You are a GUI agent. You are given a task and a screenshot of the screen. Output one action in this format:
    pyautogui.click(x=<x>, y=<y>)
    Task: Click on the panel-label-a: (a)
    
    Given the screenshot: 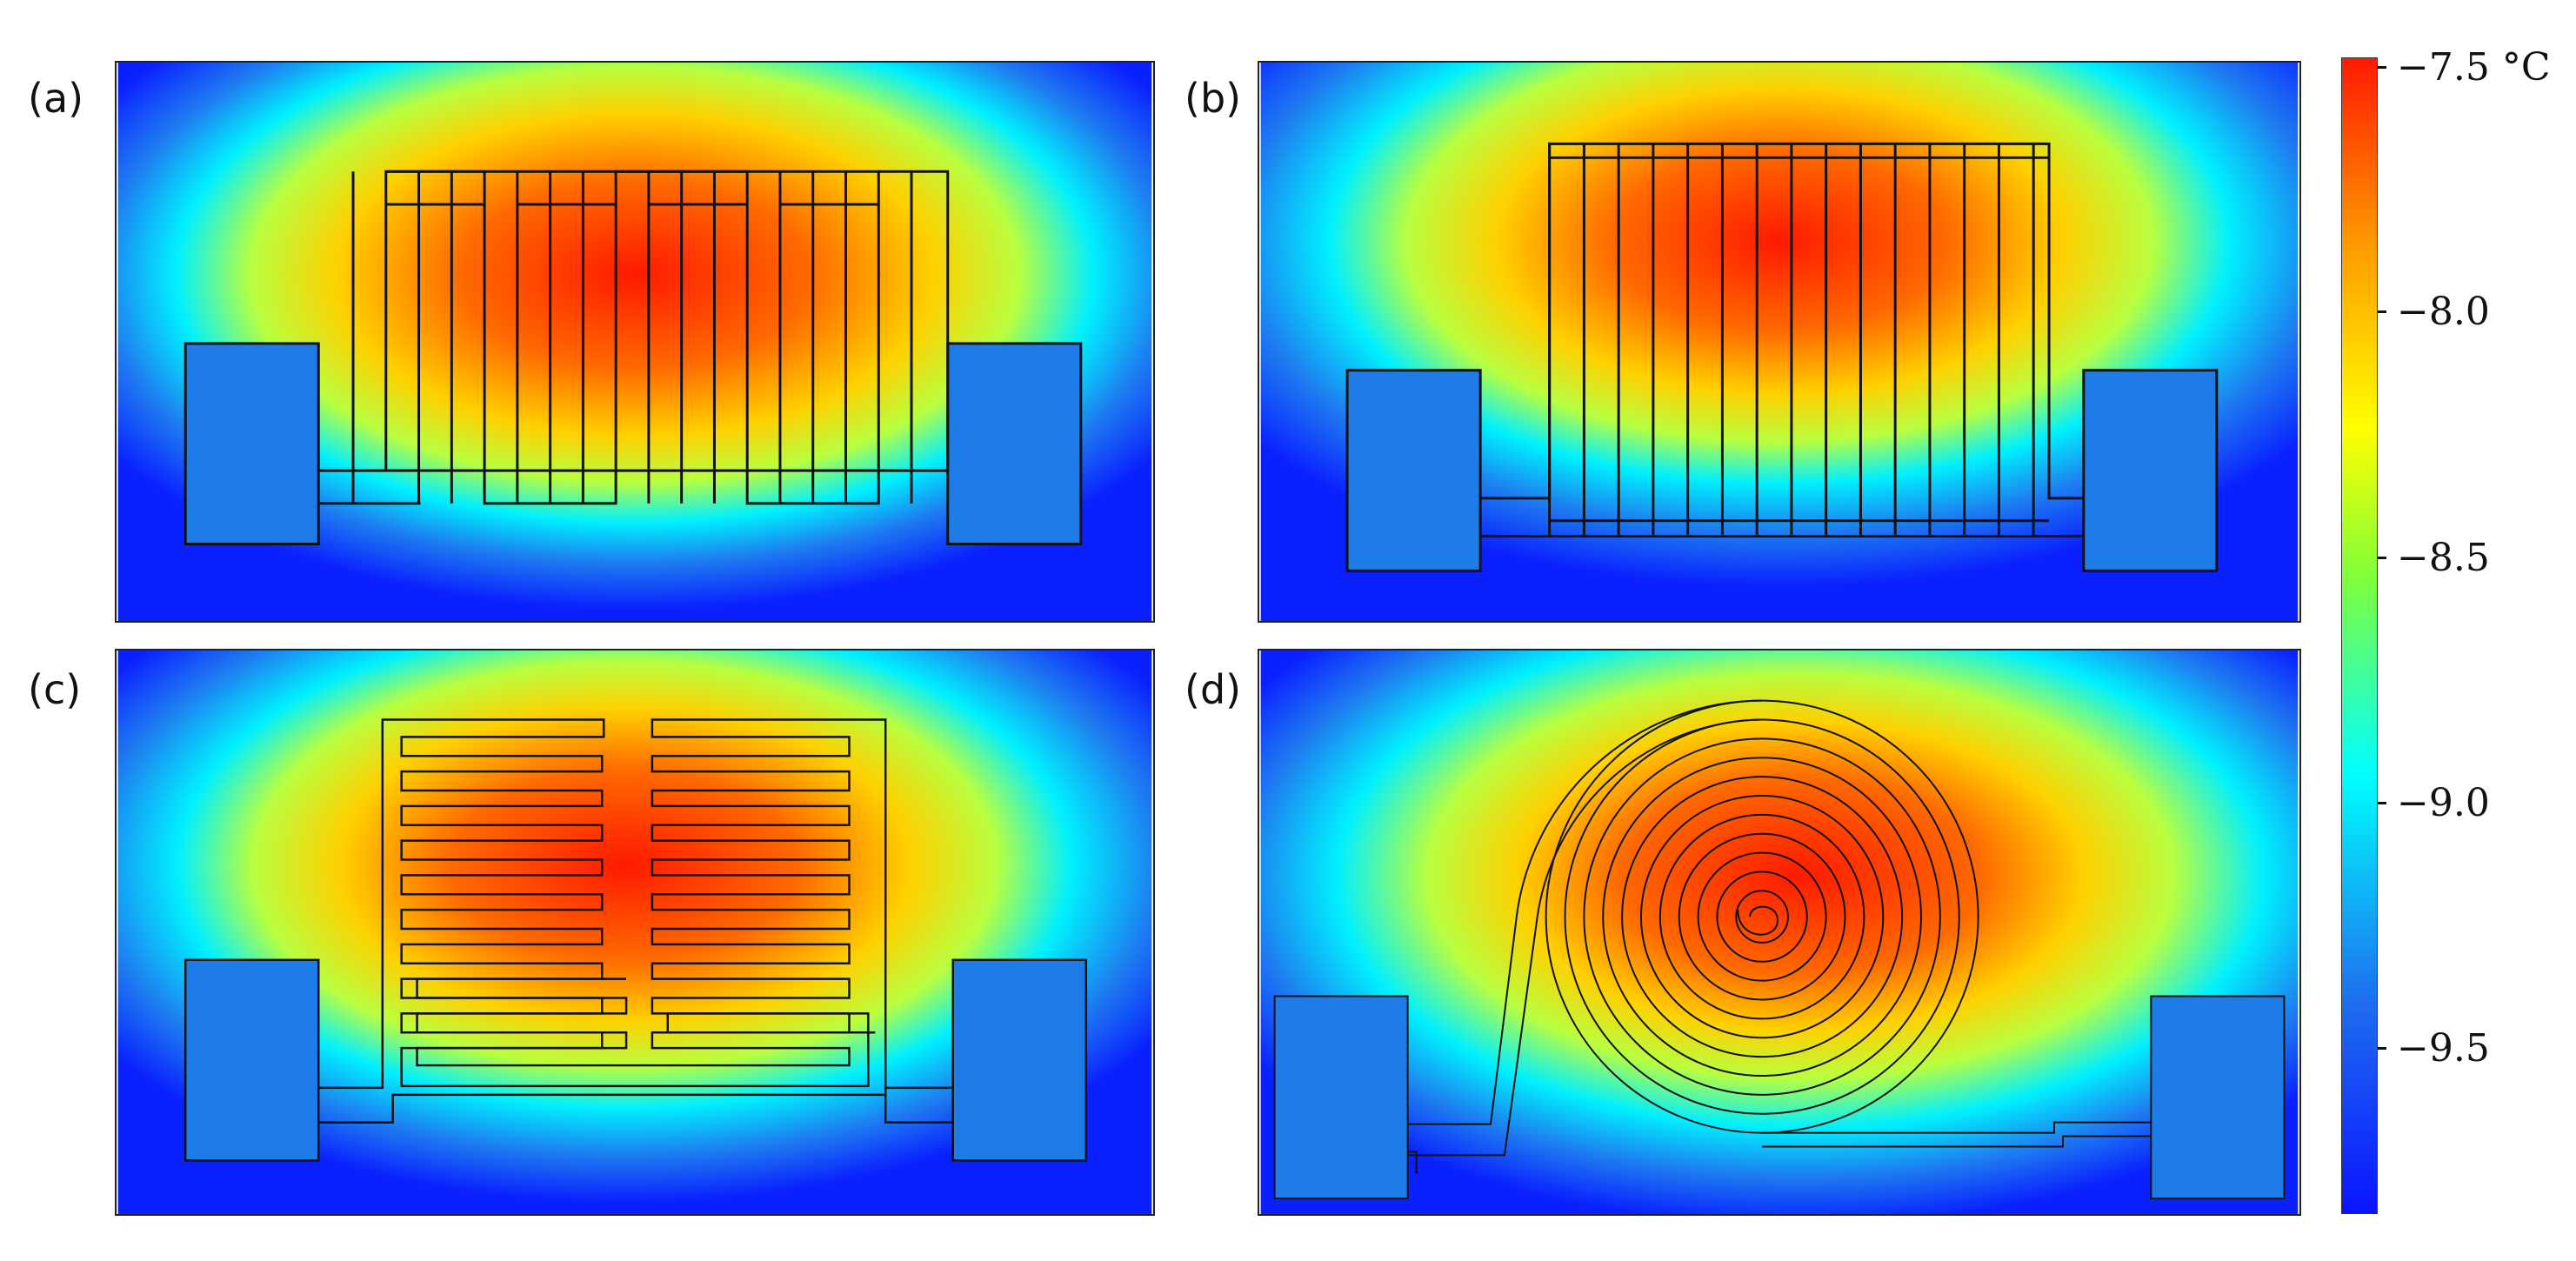 What is the action you would take?
    pyautogui.click(x=56, y=98)
    